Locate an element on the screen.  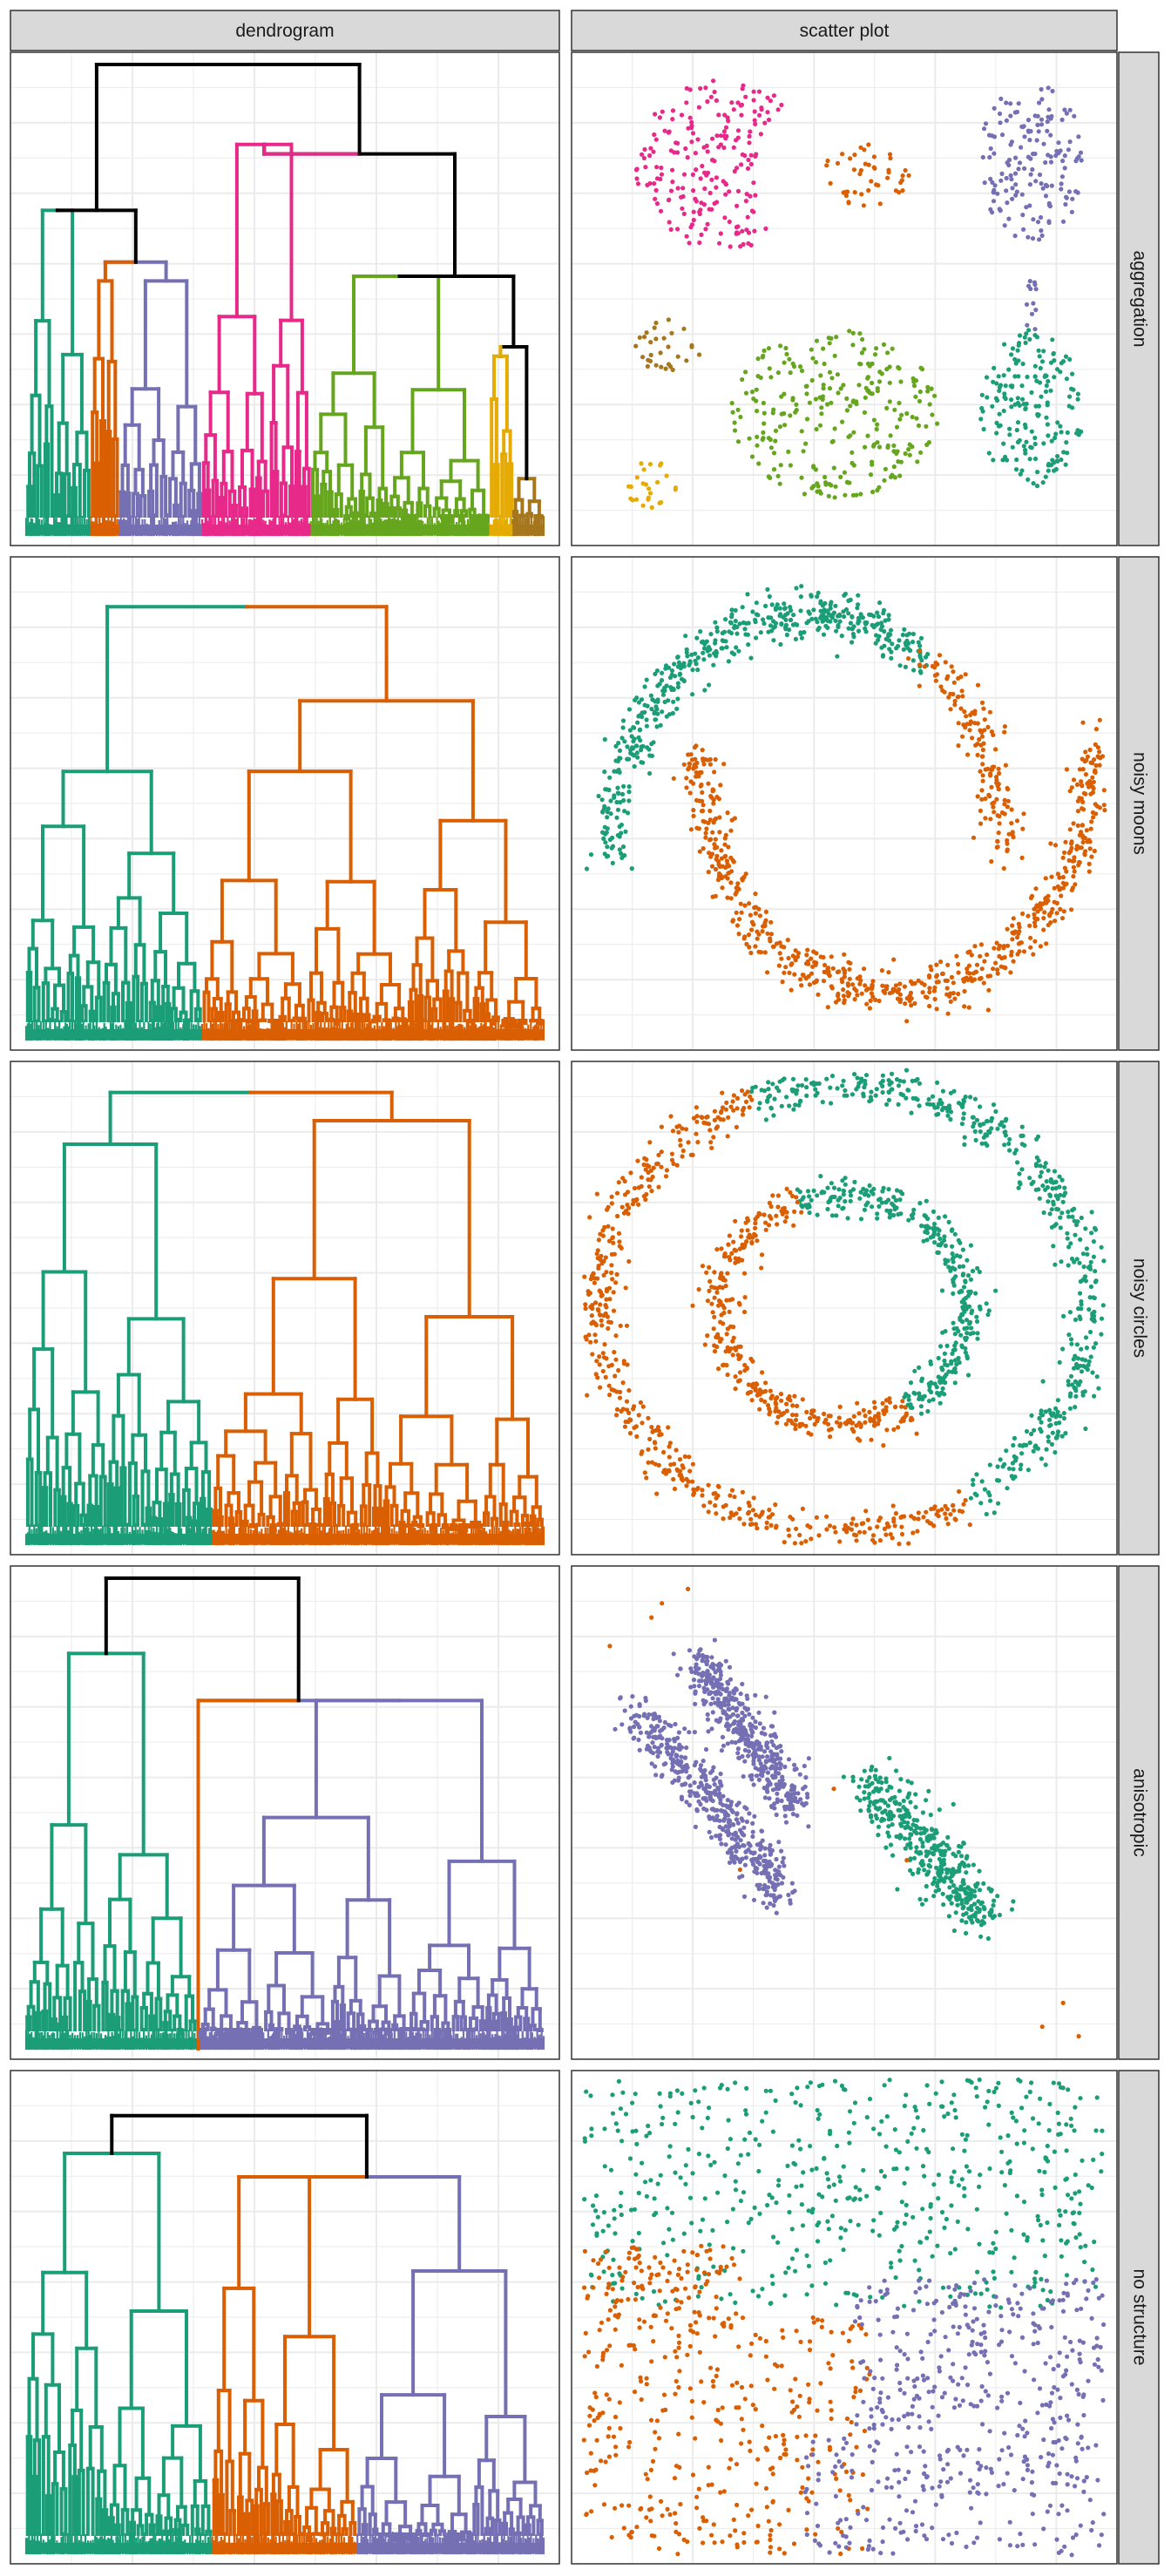
row-strip: aggregation is located at coordinates (1139, 299).